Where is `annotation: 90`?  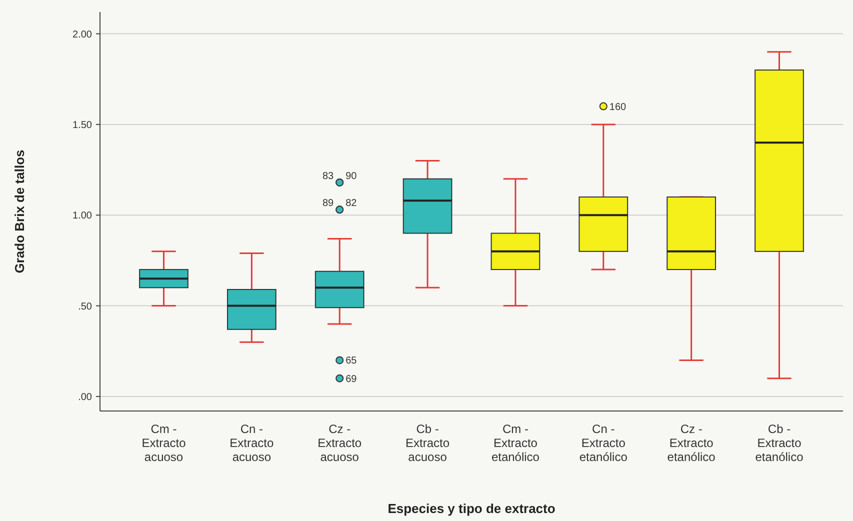
annotation: 90 is located at coordinates (352, 176).